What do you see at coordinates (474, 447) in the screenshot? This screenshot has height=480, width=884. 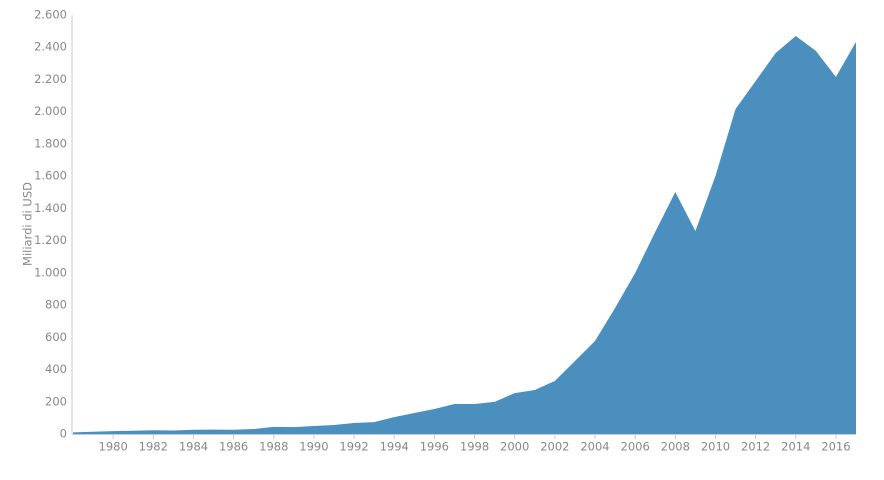 I see `x-tick-label: 1998` at bounding box center [474, 447].